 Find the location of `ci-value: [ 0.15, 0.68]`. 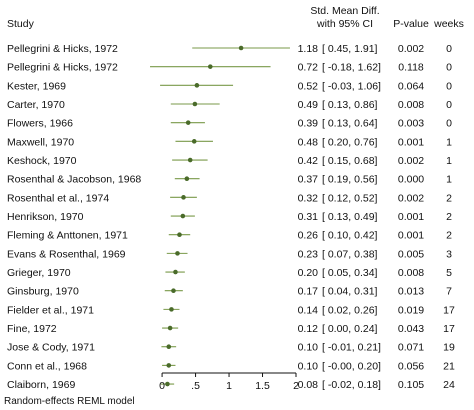

ci-value: [ 0.15, 0.68] is located at coordinates (350, 161).